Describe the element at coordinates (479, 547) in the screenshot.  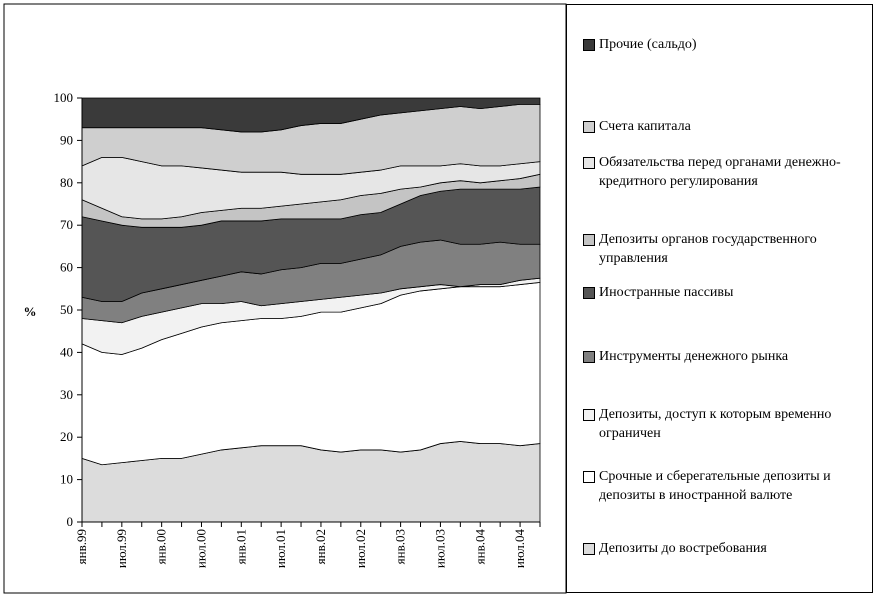
I see `x-tick-label: янв.04` at that location.